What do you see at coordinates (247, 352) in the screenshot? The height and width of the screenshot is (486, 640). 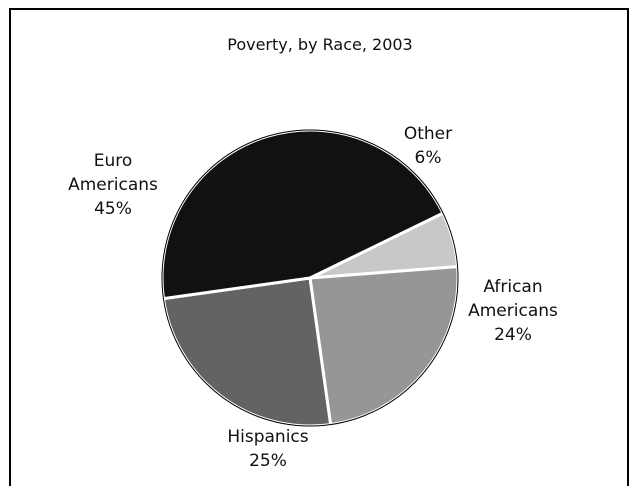 I see `pie-slice-hispanics` at bounding box center [247, 352].